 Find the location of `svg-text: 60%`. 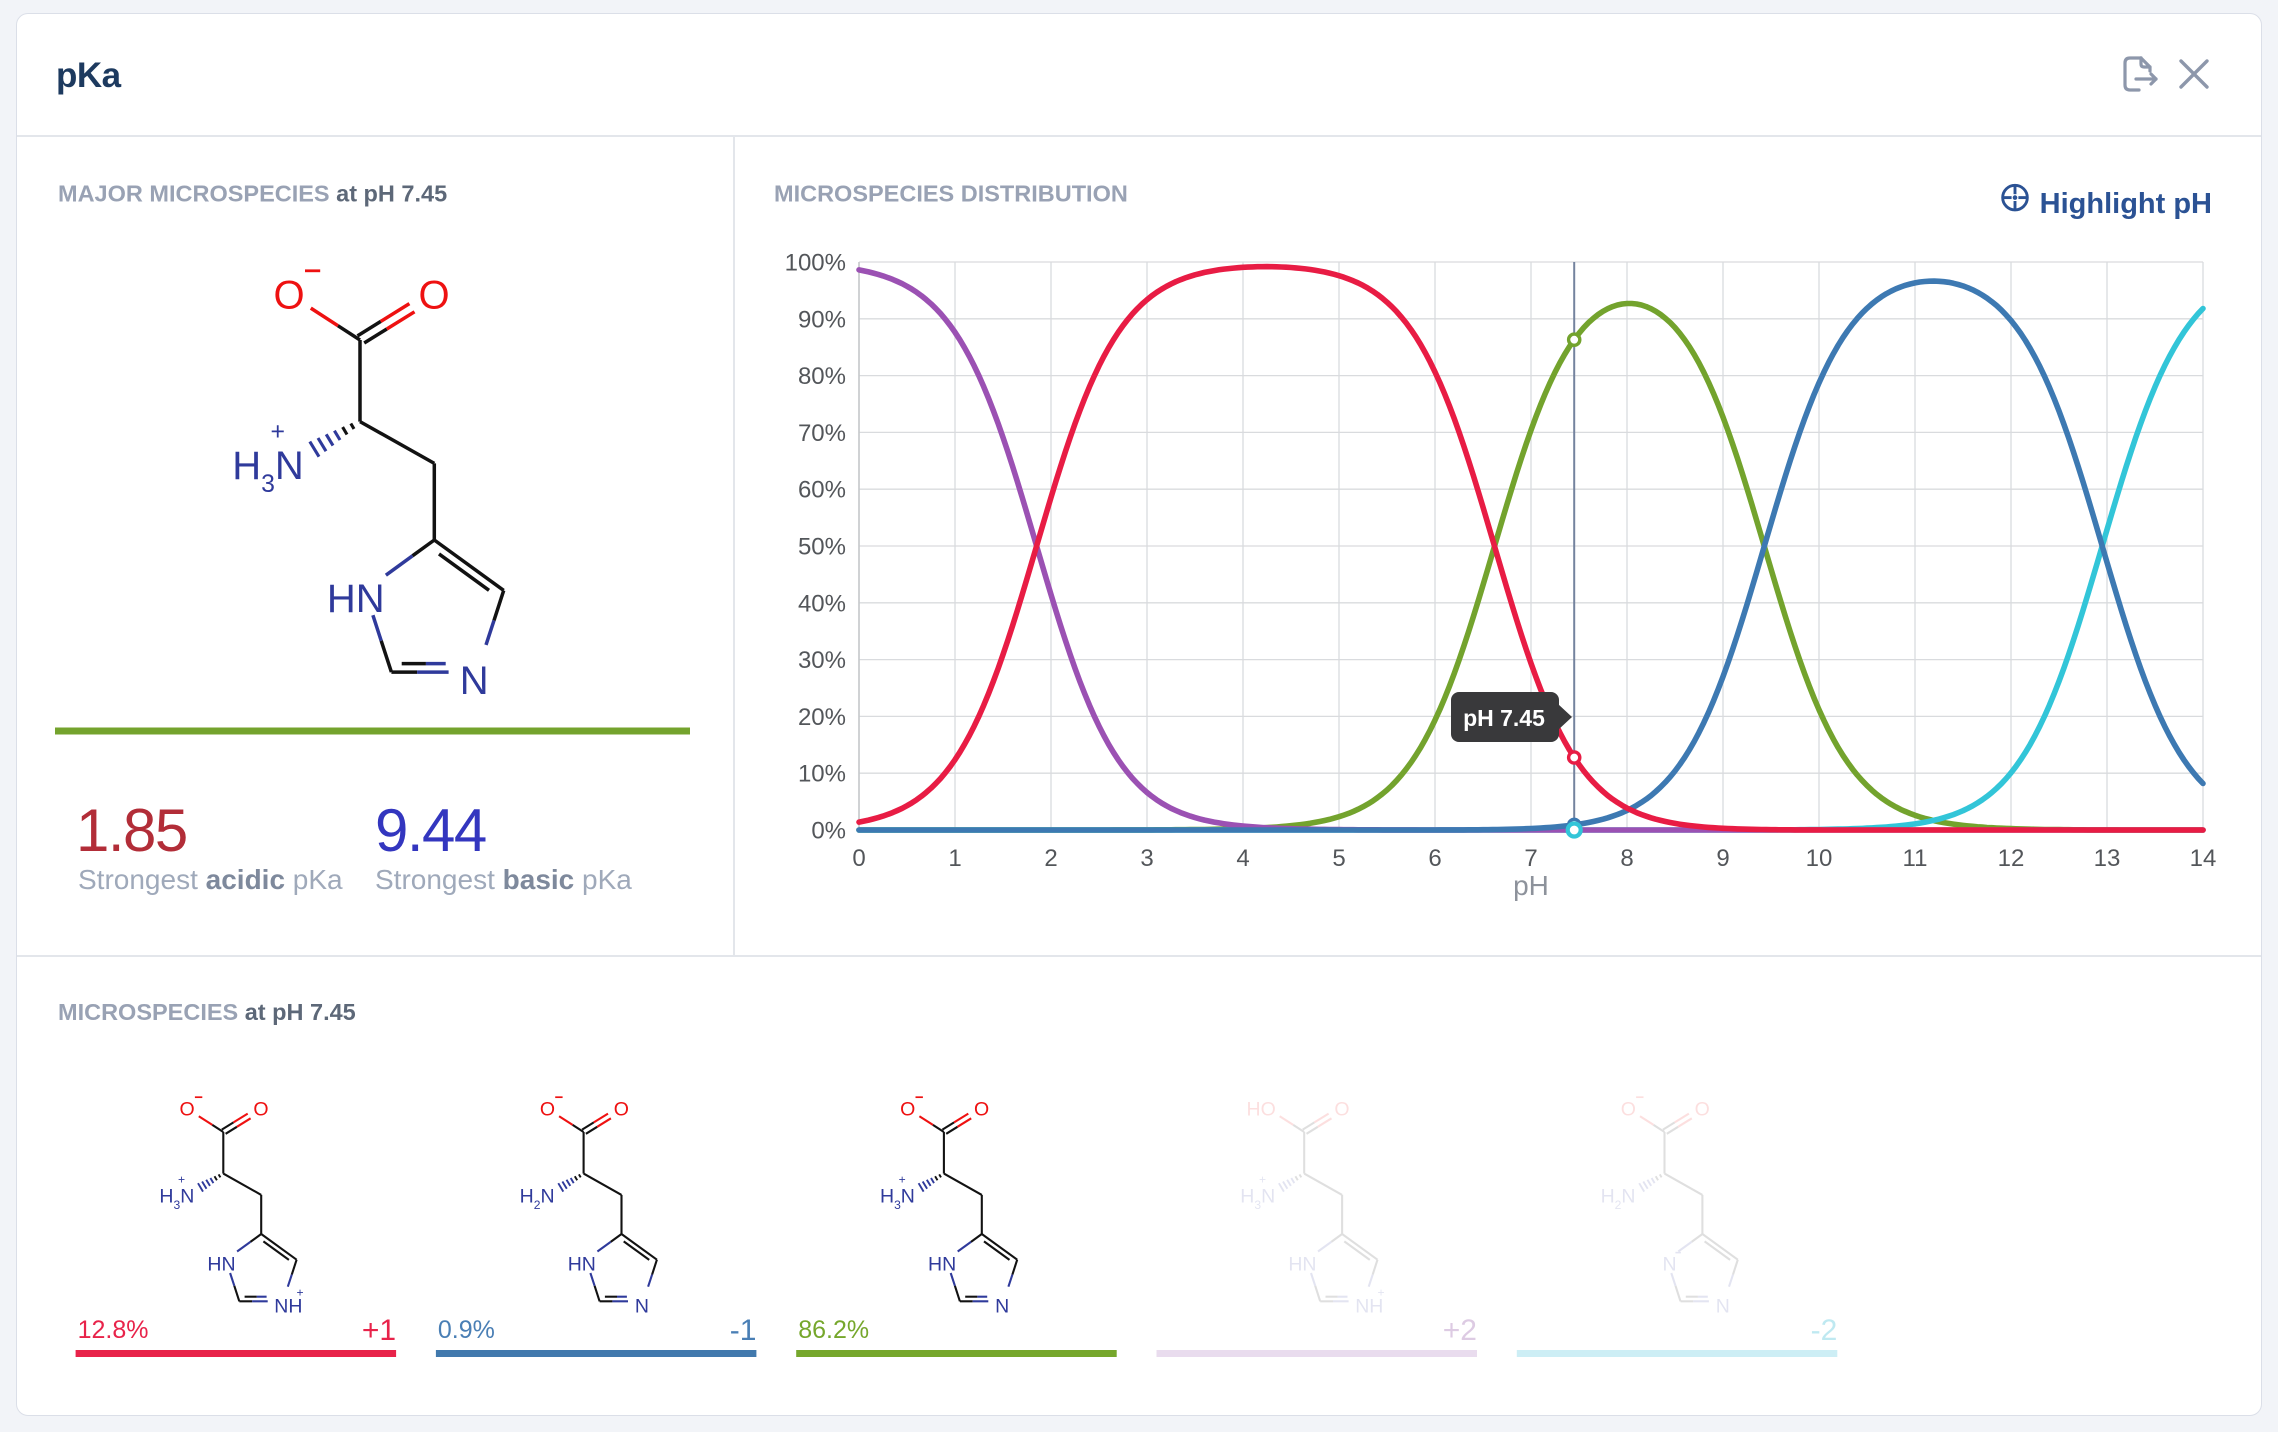

svg-text: 60% is located at coordinates (822, 490).